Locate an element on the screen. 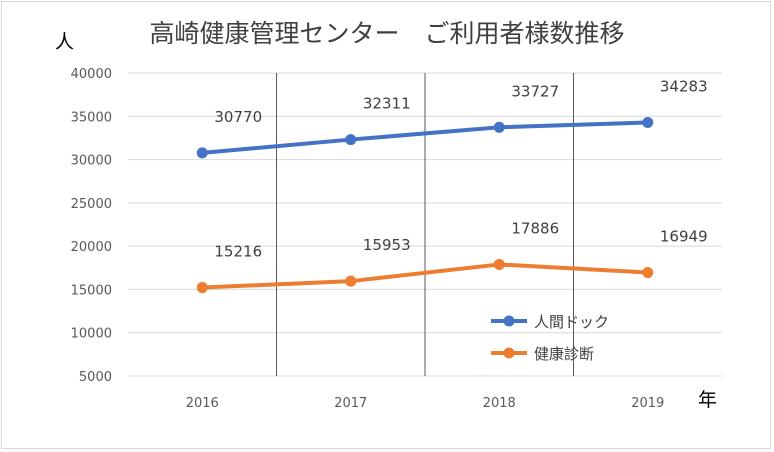  legend-label: 健康診断 is located at coordinates (564, 354).